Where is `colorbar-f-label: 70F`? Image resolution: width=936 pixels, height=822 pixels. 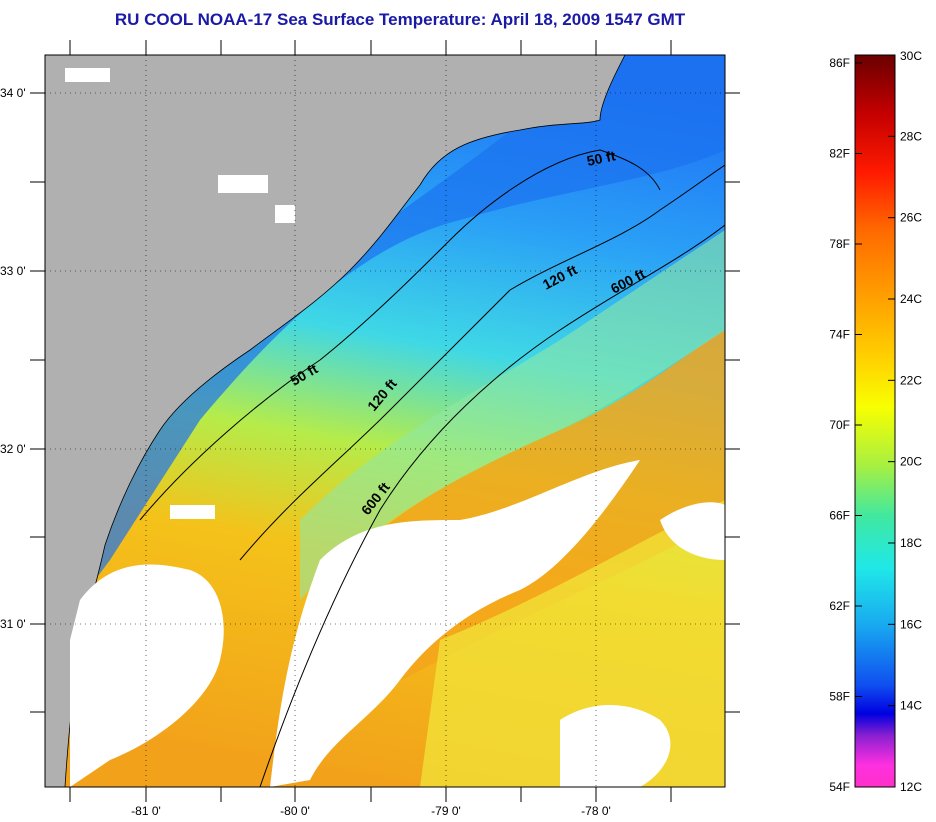 colorbar-f-label: 70F is located at coordinates (839, 425).